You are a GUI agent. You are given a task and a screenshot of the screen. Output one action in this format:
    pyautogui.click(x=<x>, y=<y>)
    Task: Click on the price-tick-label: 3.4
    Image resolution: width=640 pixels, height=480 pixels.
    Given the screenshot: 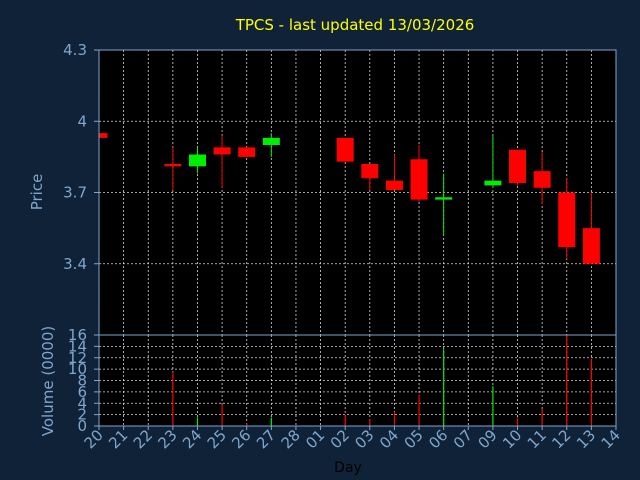 What is the action you would take?
    pyautogui.click(x=75, y=264)
    